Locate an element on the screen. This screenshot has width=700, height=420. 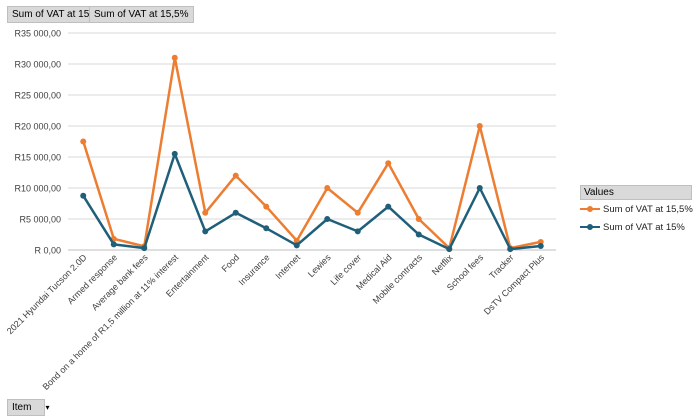
y-tick-label: R35 000,00 is located at coordinates (37, 34).